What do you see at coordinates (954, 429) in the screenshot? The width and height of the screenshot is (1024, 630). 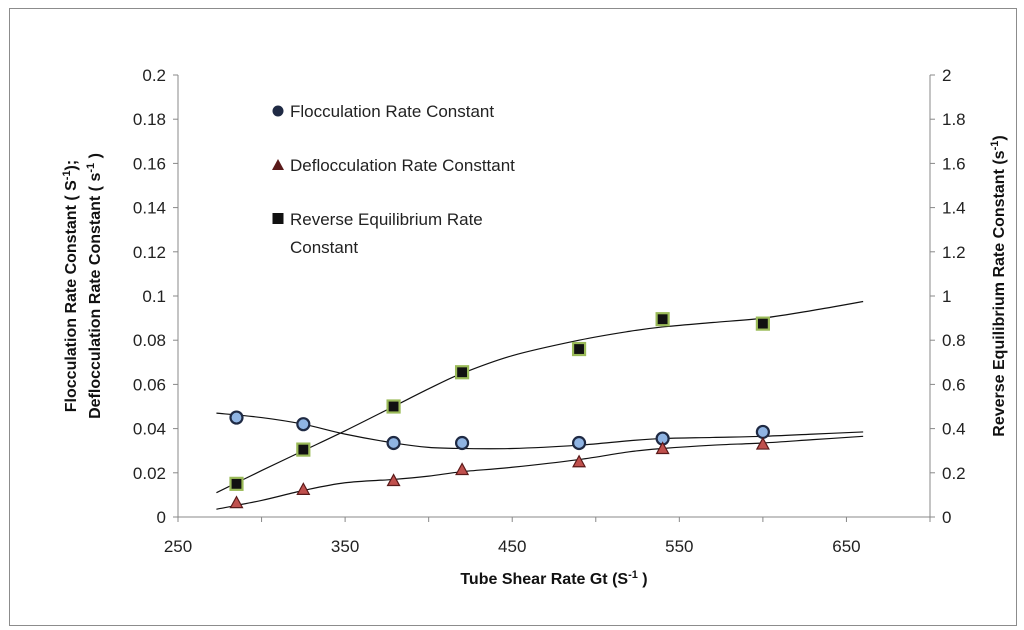 I see `y2-tick-label: 0.4` at bounding box center [954, 429].